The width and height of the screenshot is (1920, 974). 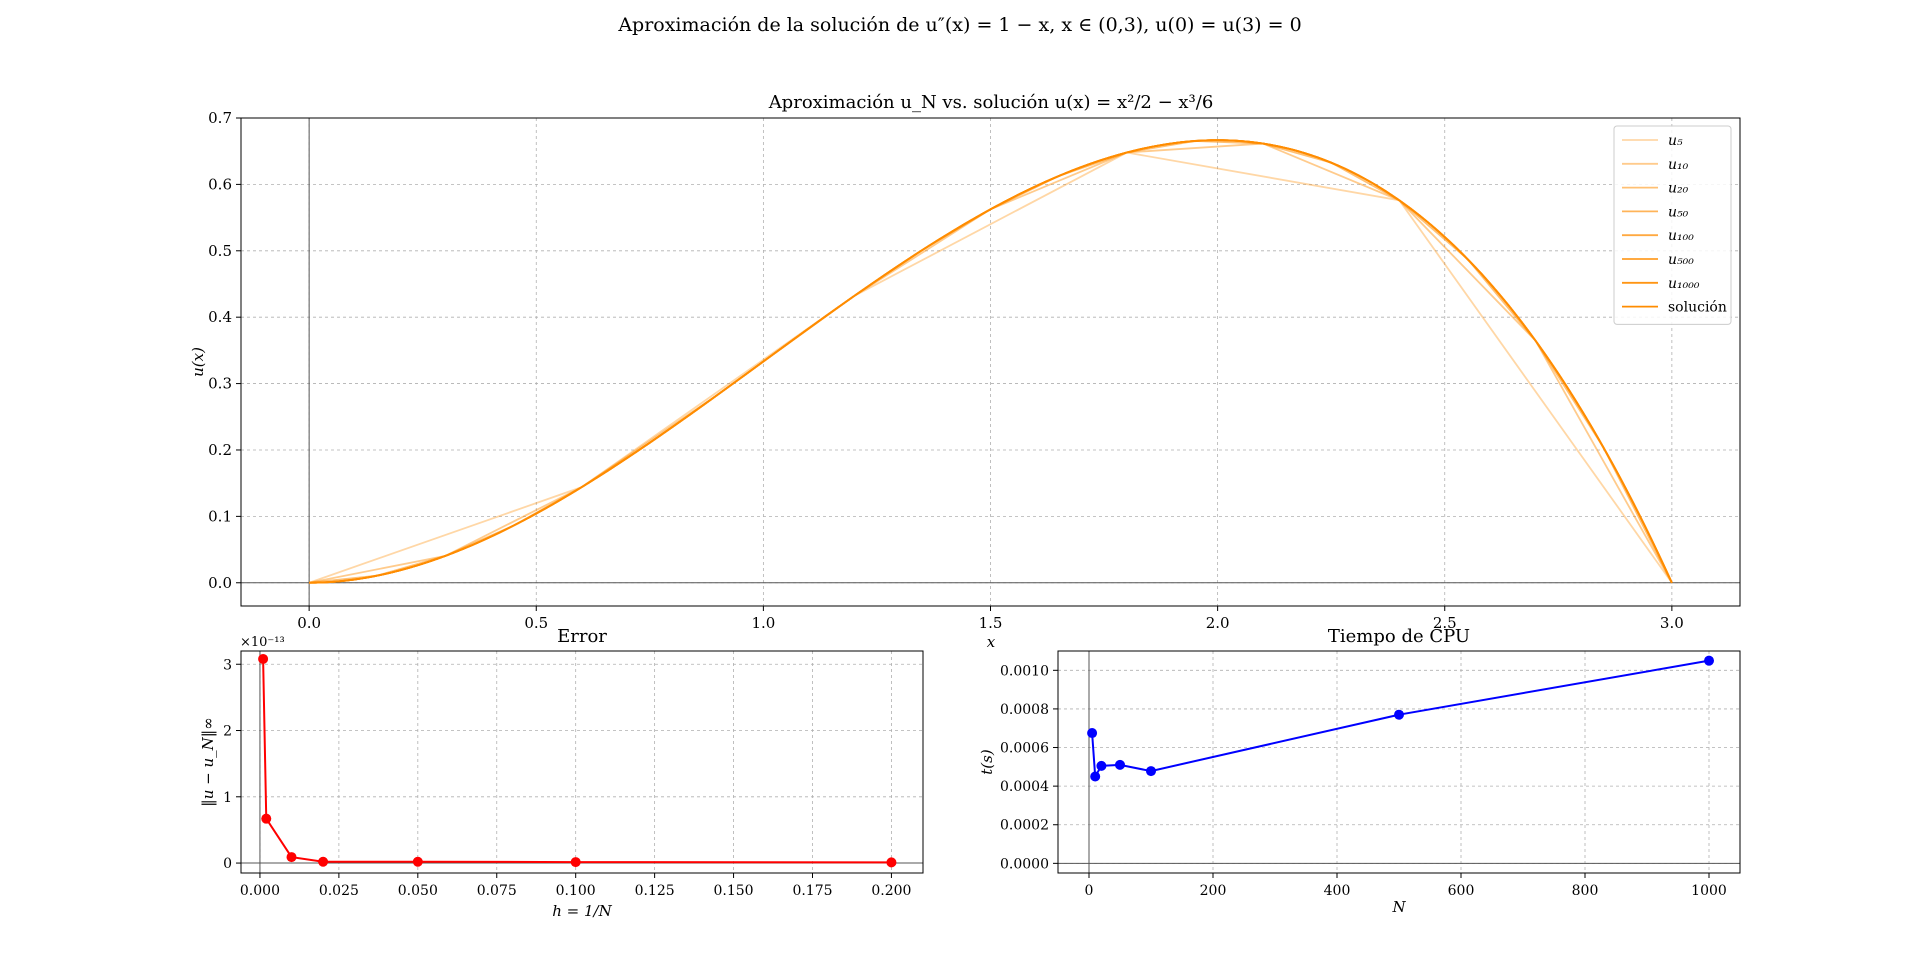 I want to click on x-tick-label: 2.5, so click(x=1445, y=623).